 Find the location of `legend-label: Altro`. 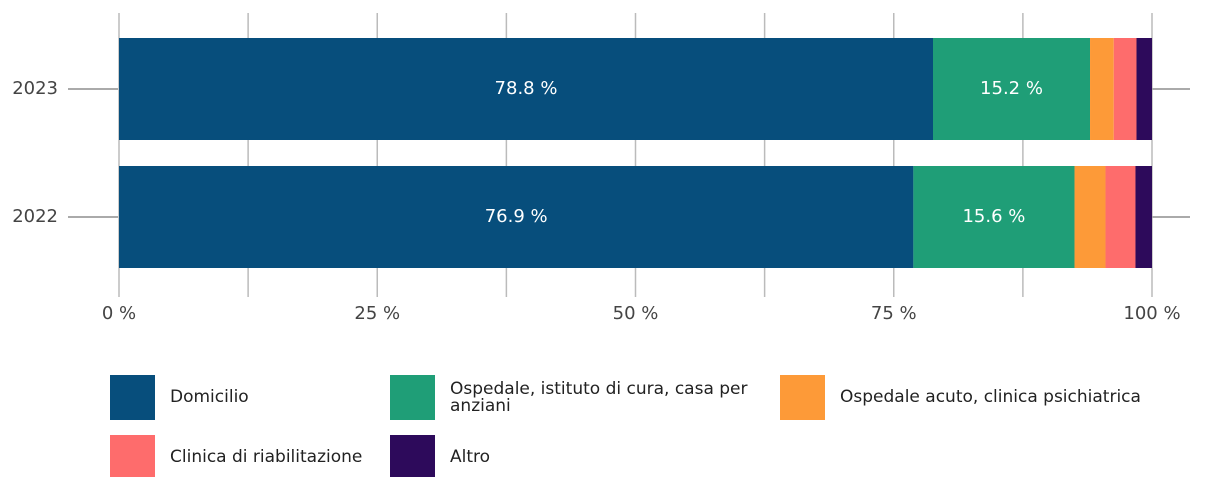

legend-label: Altro is located at coordinates (470, 457).